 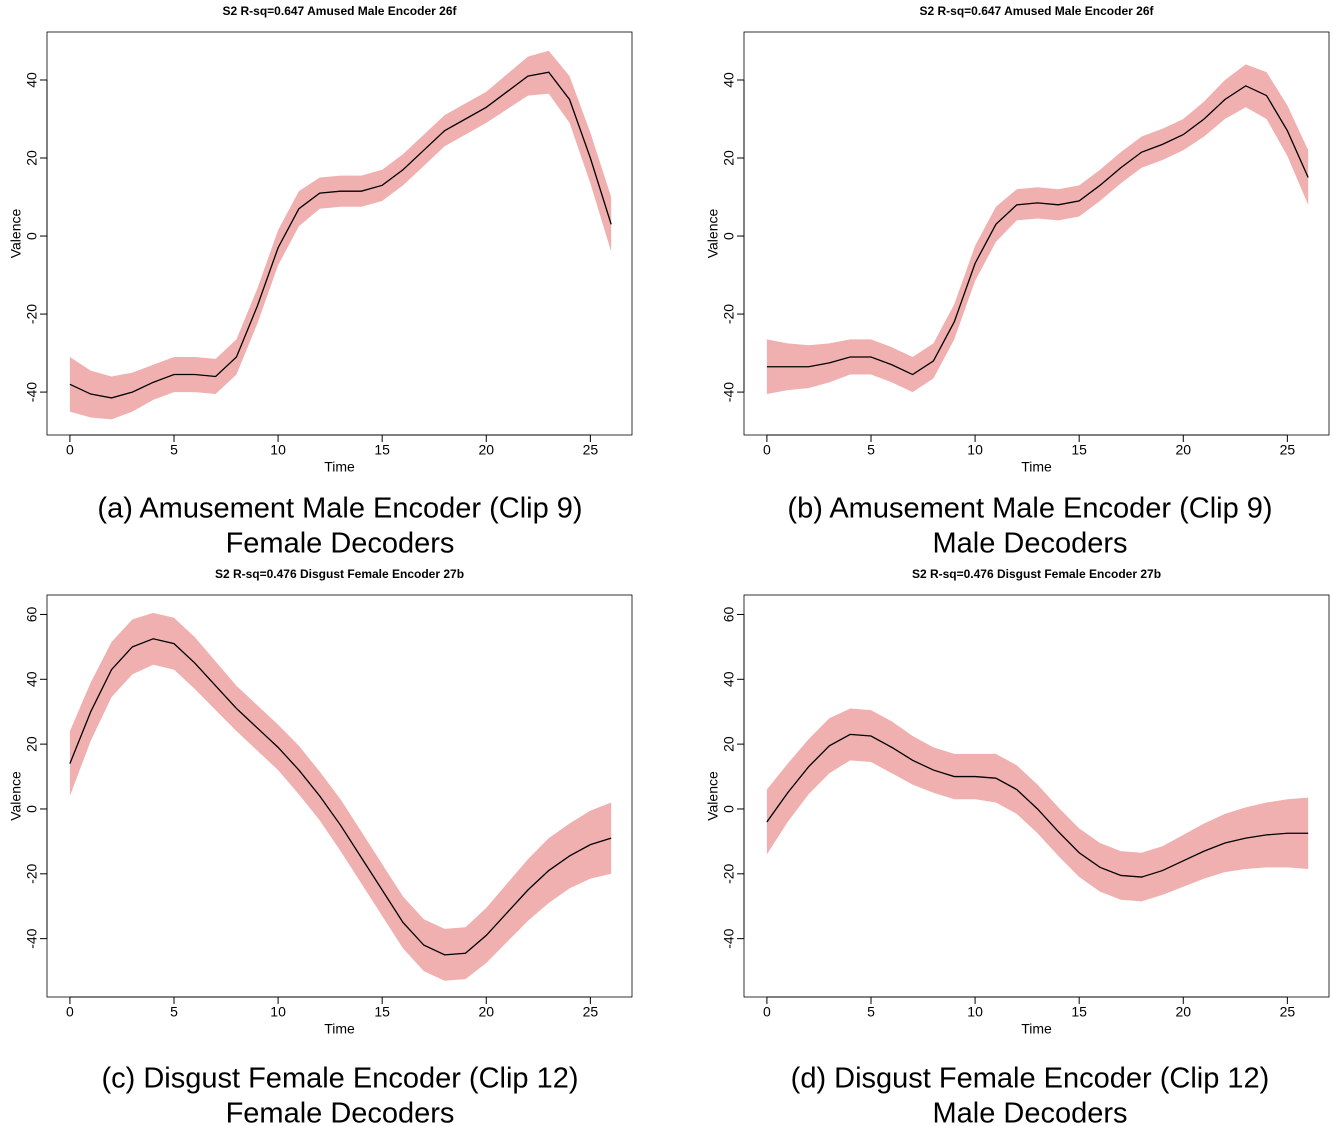 I want to click on caption: (c) Disgust Female Encoder (Clip 12), so click(x=339, y=1079).